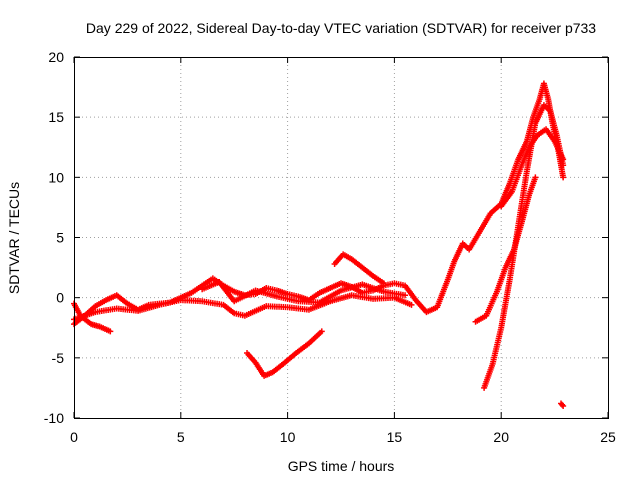  I want to click on x-tick-label: 25, so click(608, 437).